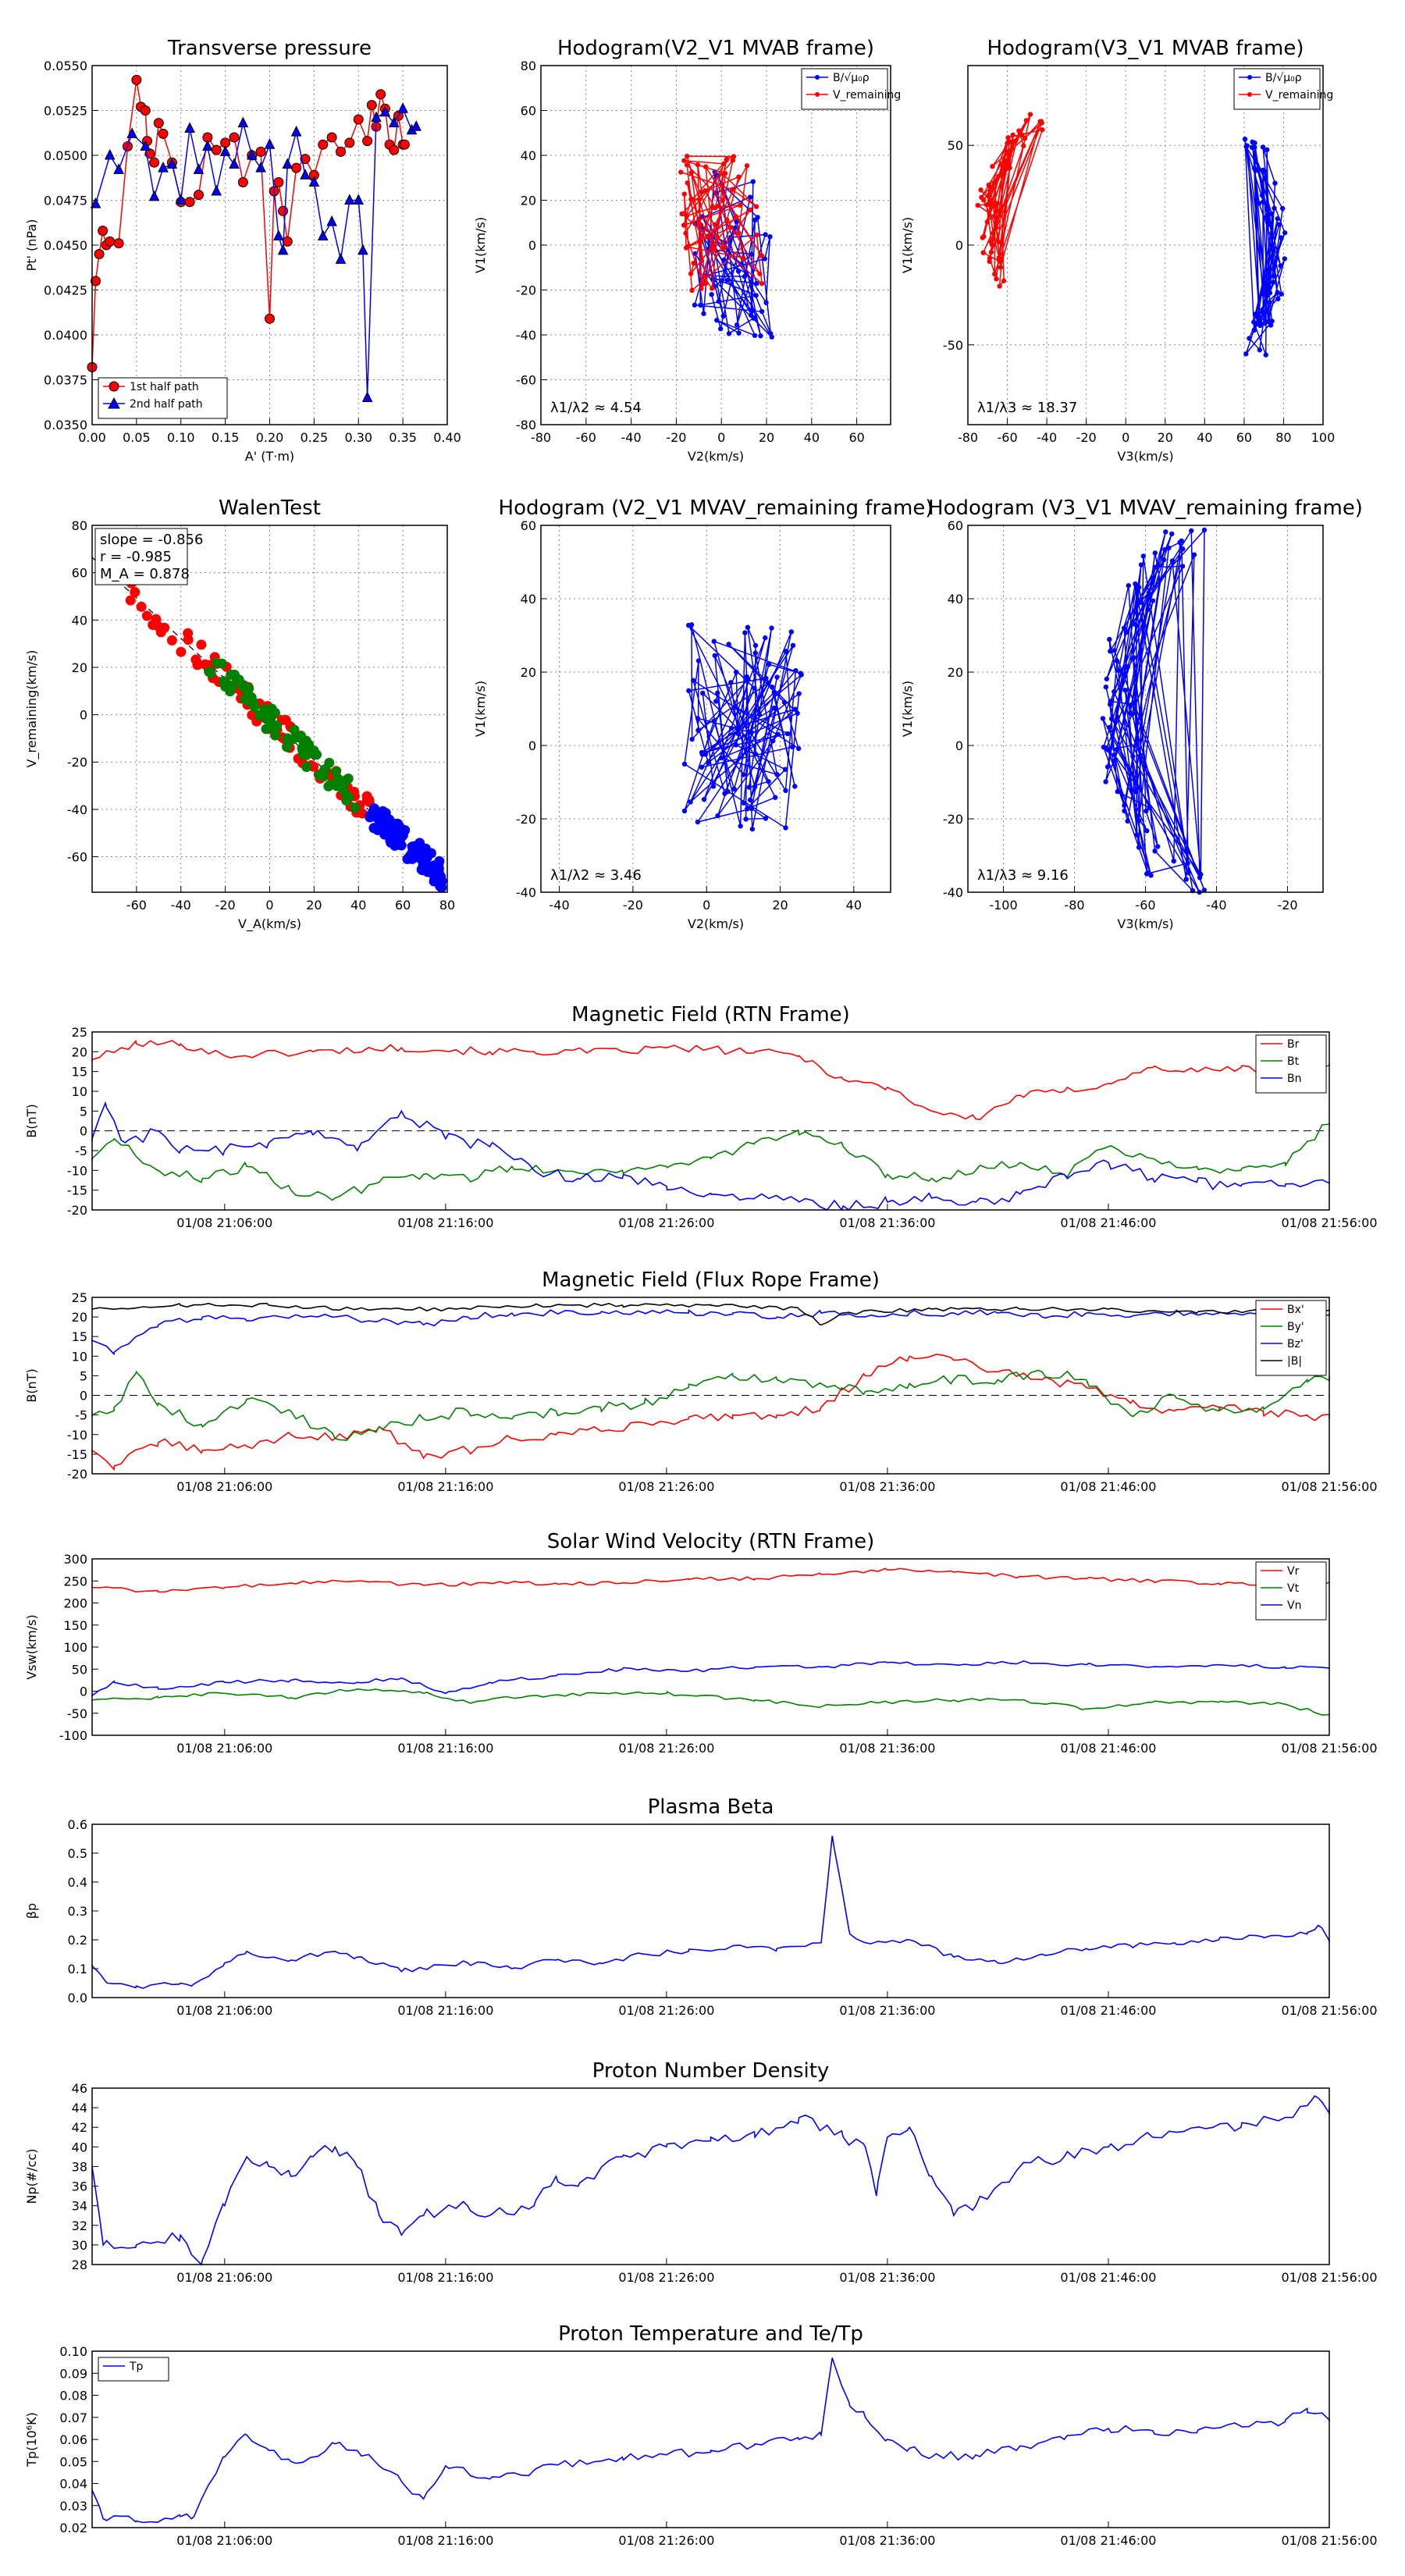 The image size is (1405, 2576). I want to click on y-tick-label: 36, so click(80, 2186).